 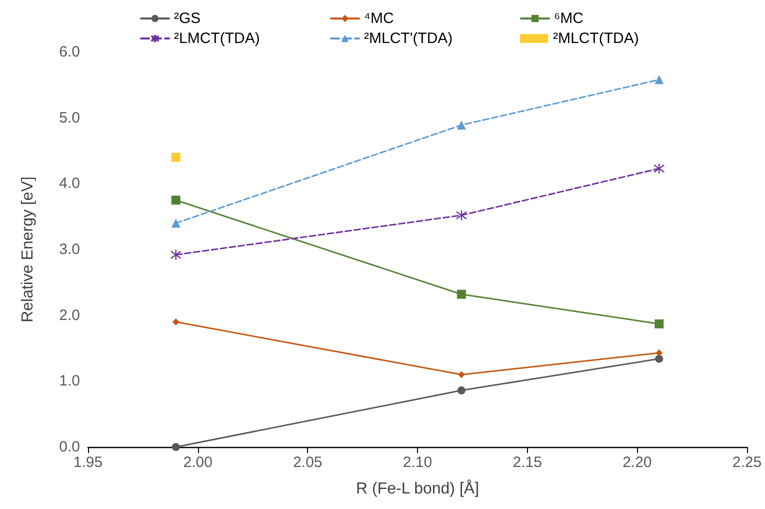 What do you see at coordinates (527, 462) in the screenshot?
I see `x-tick-label: 2.15` at bounding box center [527, 462].